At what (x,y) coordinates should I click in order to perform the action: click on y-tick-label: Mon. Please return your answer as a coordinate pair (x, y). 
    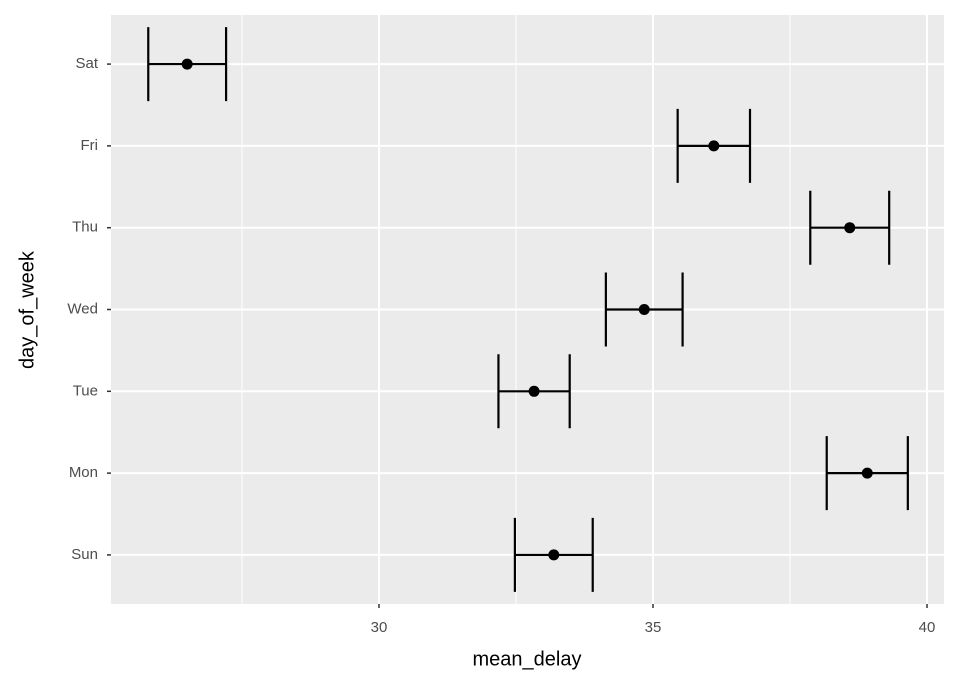
    Looking at the image, I should click on (83, 472).